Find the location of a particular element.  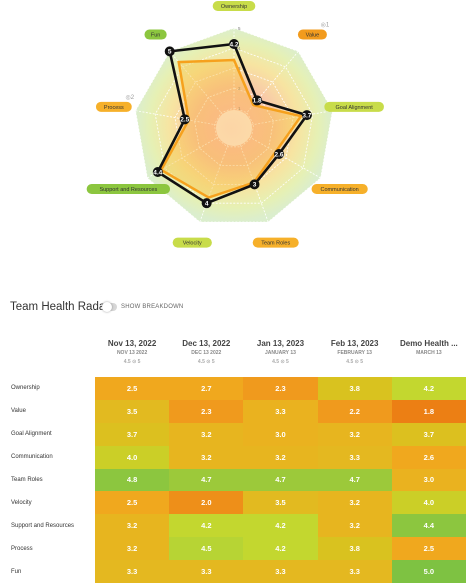

column-header: Feb 13, 2023 FEBRUARY 13 4.5 ⊙ 5 is located at coordinates (355, 352).